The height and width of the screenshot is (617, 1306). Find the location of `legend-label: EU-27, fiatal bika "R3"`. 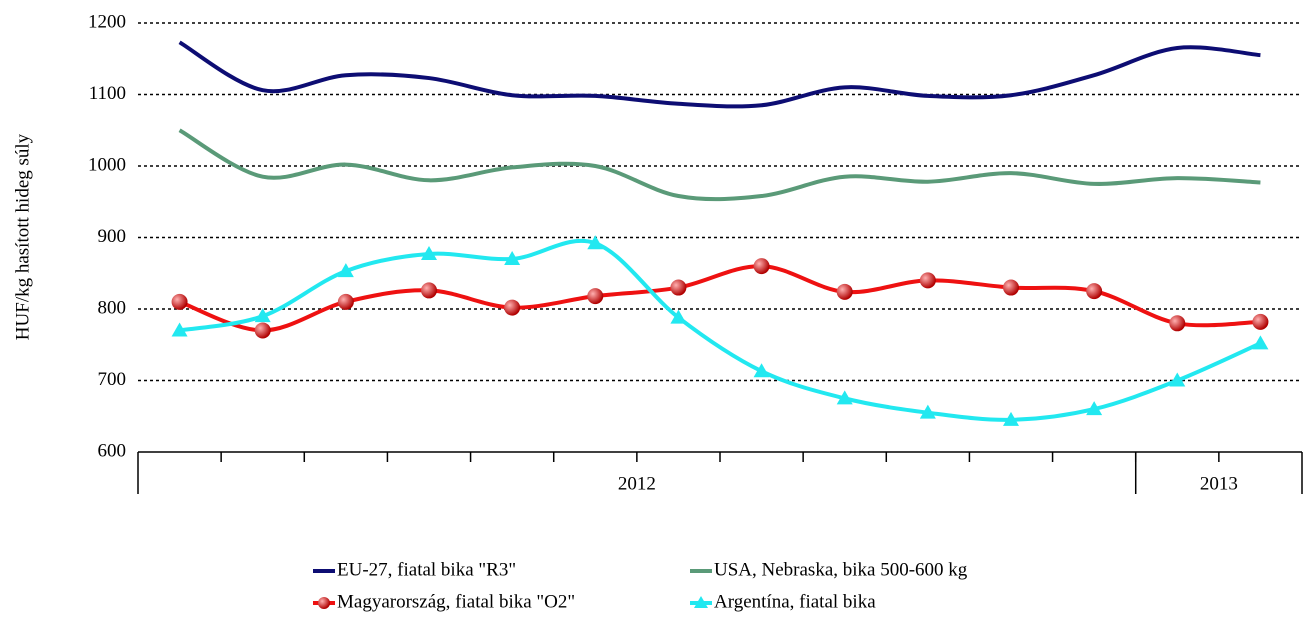

legend-label: EU-27, fiatal bika "R3" is located at coordinates (426, 569).